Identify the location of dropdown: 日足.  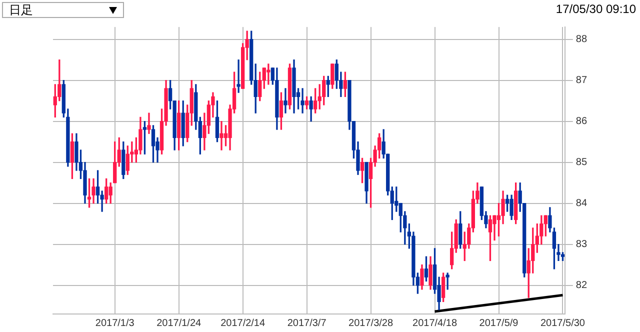
(63, 10).